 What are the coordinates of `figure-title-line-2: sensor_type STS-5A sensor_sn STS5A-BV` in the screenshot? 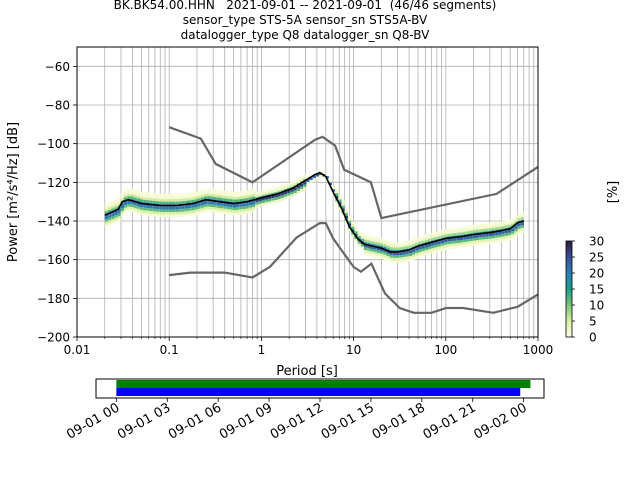 It's located at (305, 20).